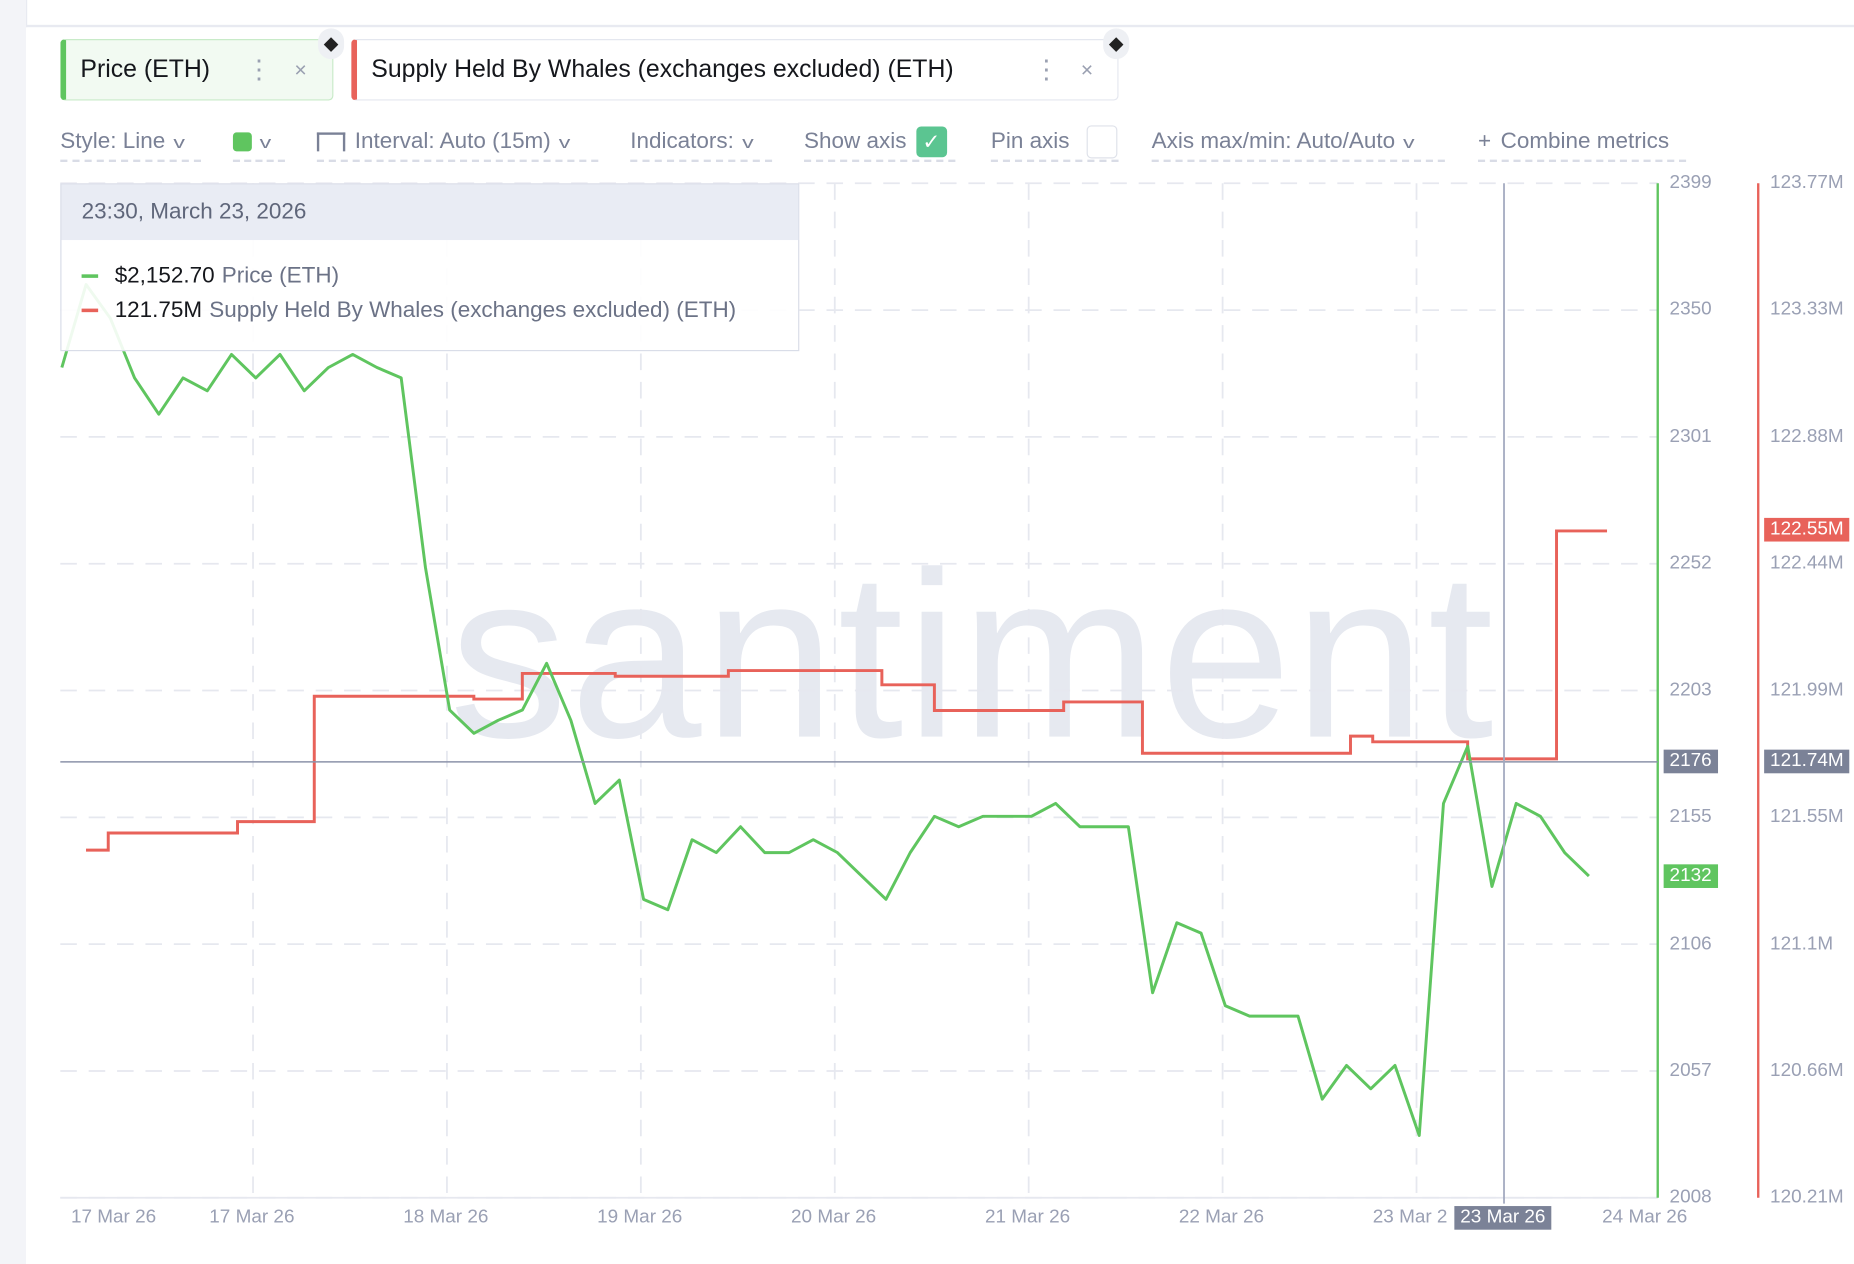 The image size is (1854, 1264). What do you see at coordinates (1807, 816) in the screenshot?
I see `whale-axis-tick: 121.55M` at bounding box center [1807, 816].